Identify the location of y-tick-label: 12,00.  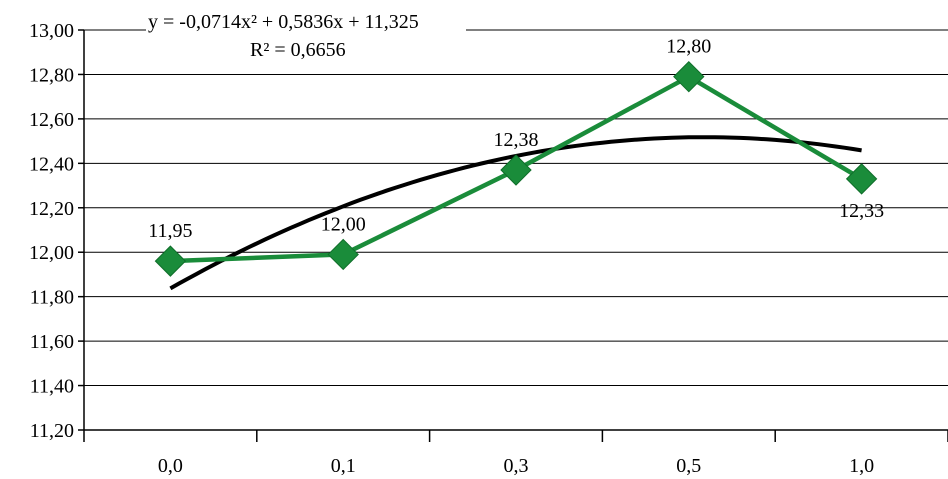
(51, 253).